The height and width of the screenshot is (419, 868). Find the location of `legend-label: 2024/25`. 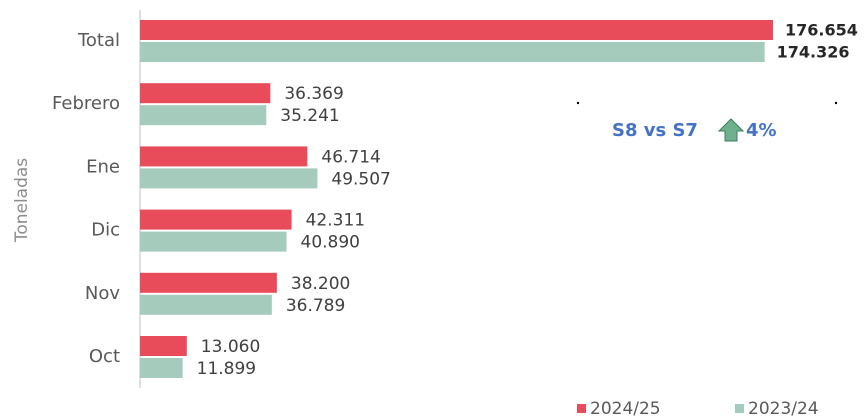

legend-label: 2024/25 is located at coordinates (625, 409).